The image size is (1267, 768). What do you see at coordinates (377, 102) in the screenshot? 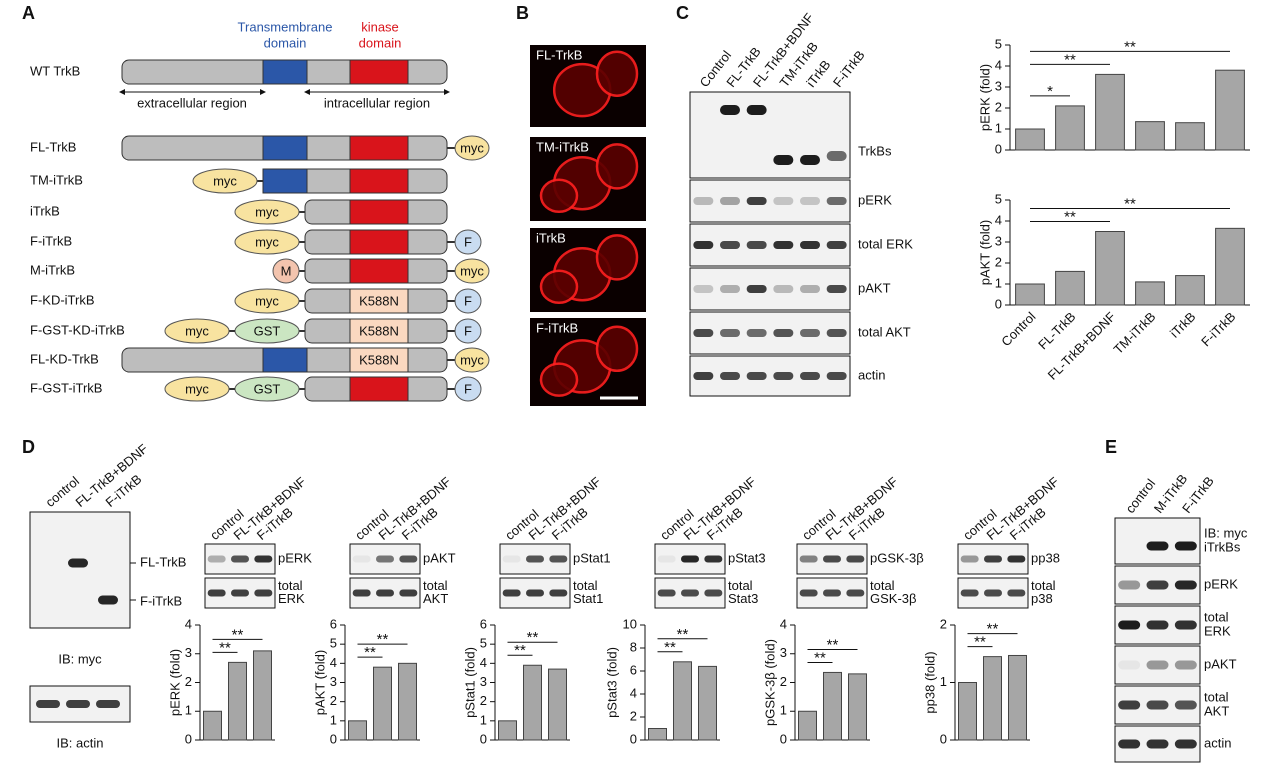
I see `region-label: intracellular region` at bounding box center [377, 102].